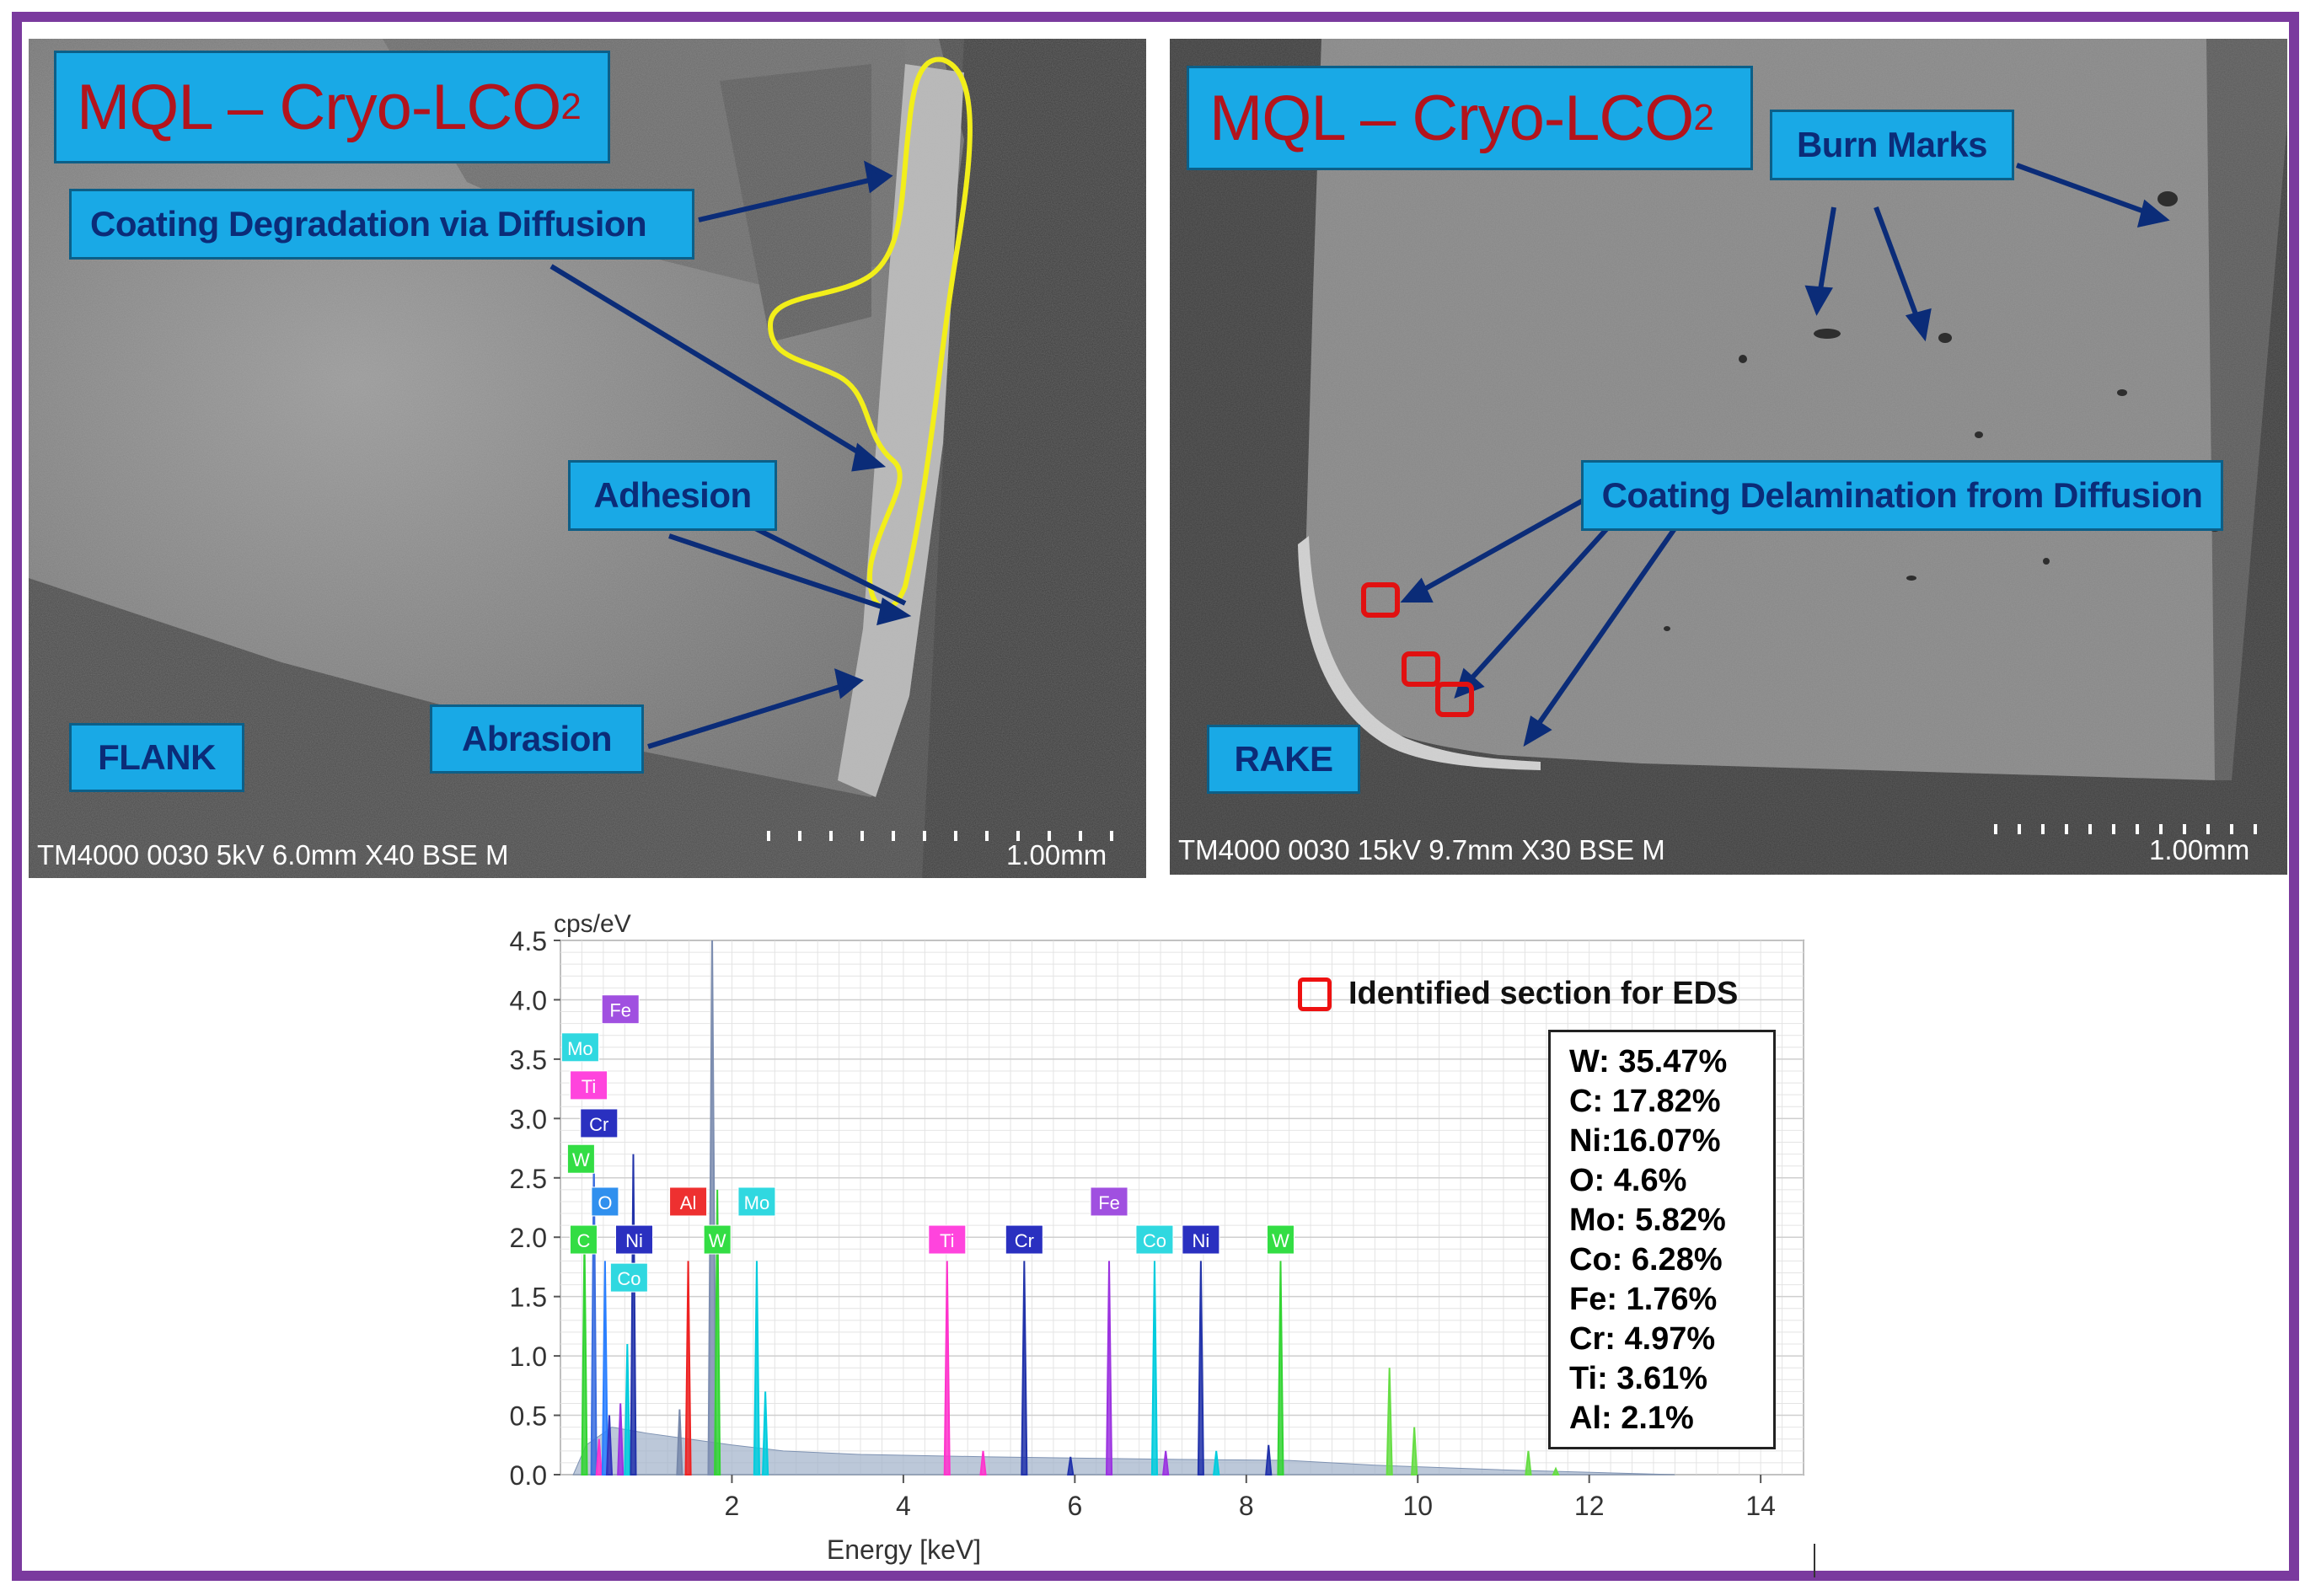 This screenshot has height=1596, width=2321. What do you see at coordinates (1647, 1220) in the screenshot?
I see `composition-row: Mo: 5.82%` at bounding box center [1647, 1220].